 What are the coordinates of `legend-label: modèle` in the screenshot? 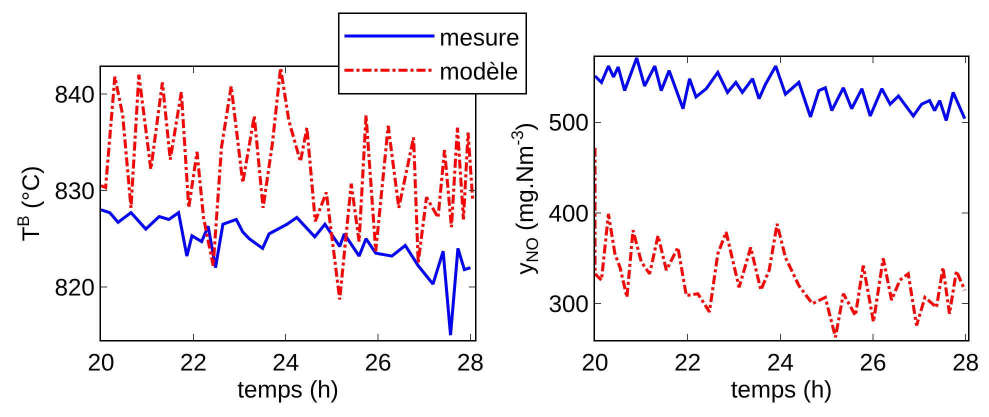 It's located at (478, 72).